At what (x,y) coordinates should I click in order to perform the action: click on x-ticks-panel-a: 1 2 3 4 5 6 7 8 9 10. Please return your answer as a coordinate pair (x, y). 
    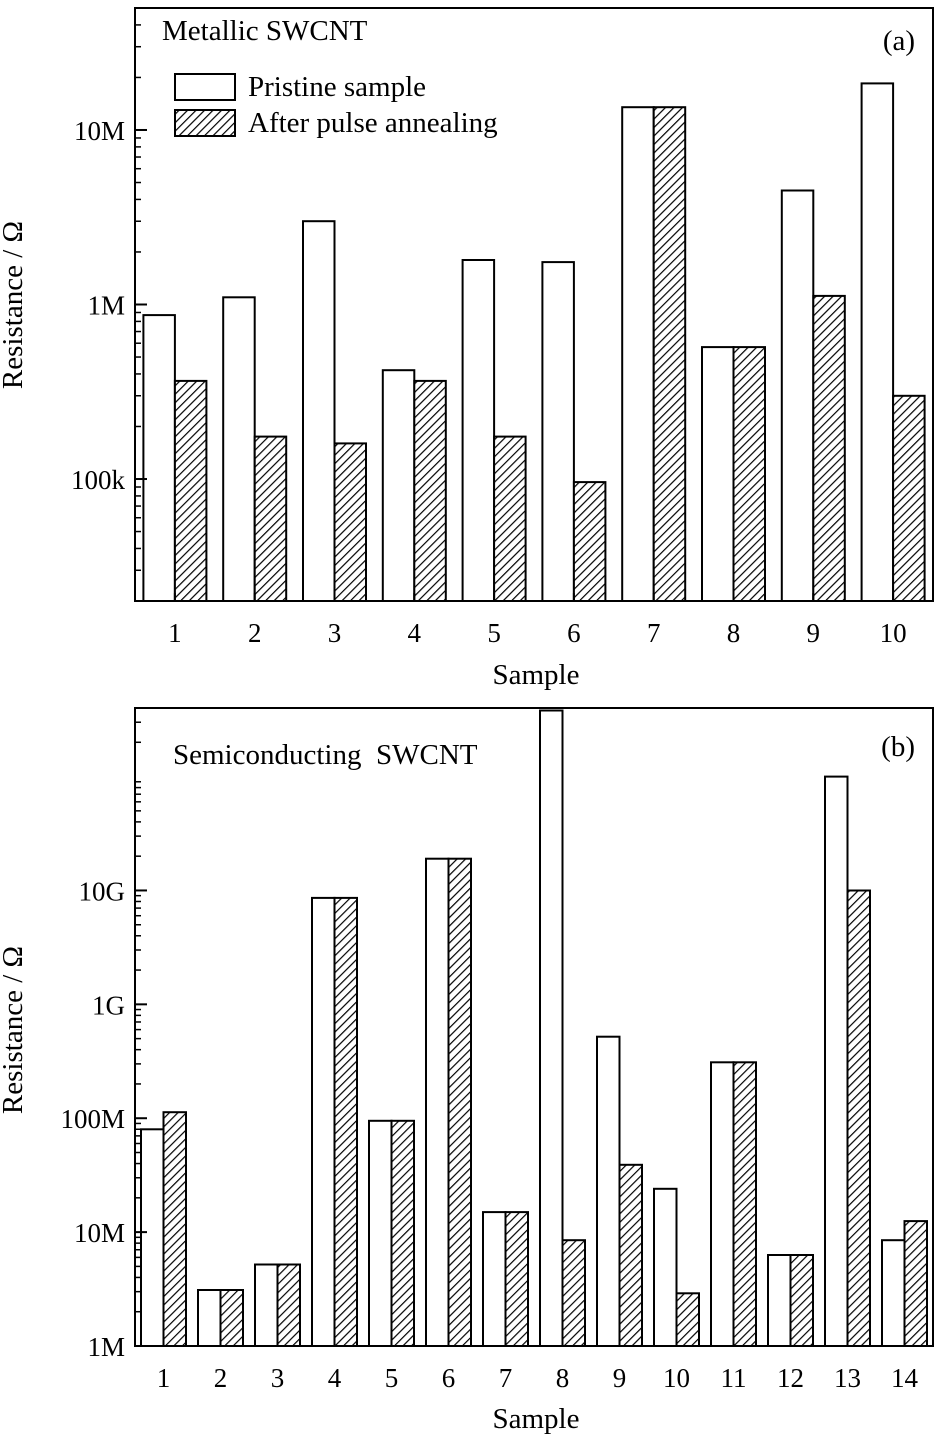
    Looking at the image, I should click on (537, 620).